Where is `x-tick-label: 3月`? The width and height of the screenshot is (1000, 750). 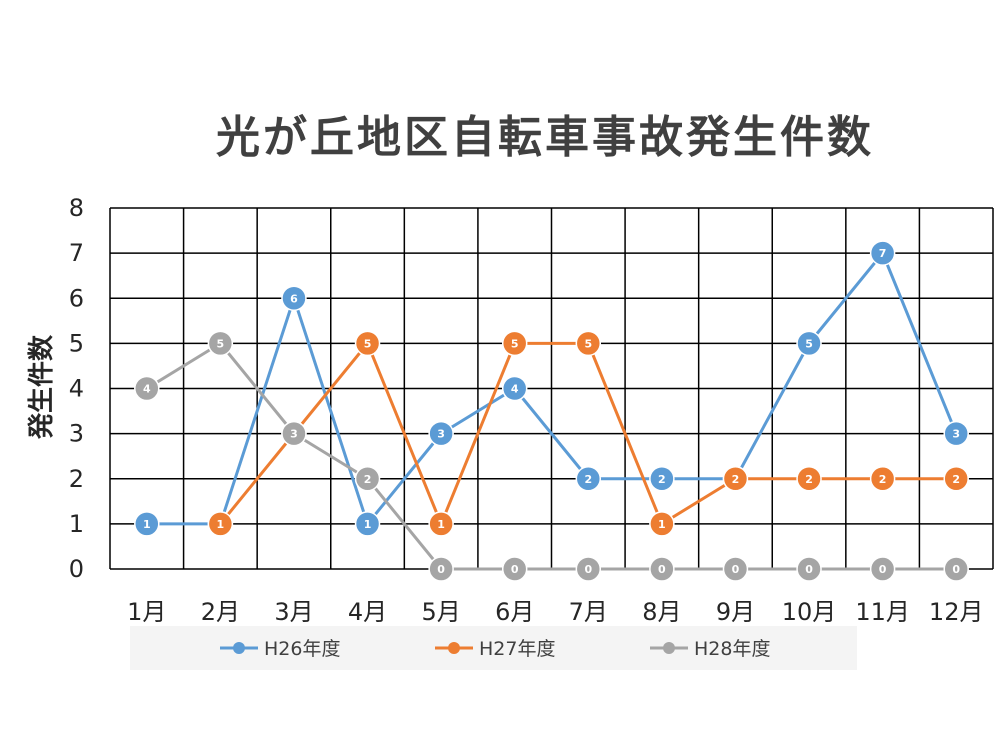
x-tick-label: 3月 is located at coordinates (293, 612).